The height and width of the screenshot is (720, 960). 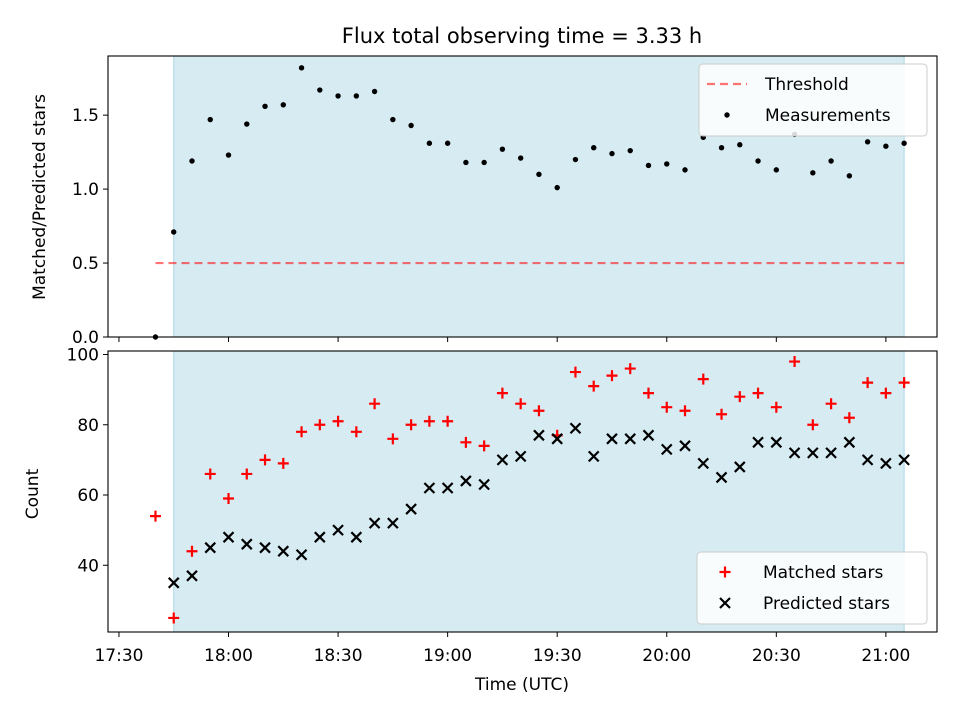 I want to click on x-tick-label: 18:30, so click(x=338, y=656).